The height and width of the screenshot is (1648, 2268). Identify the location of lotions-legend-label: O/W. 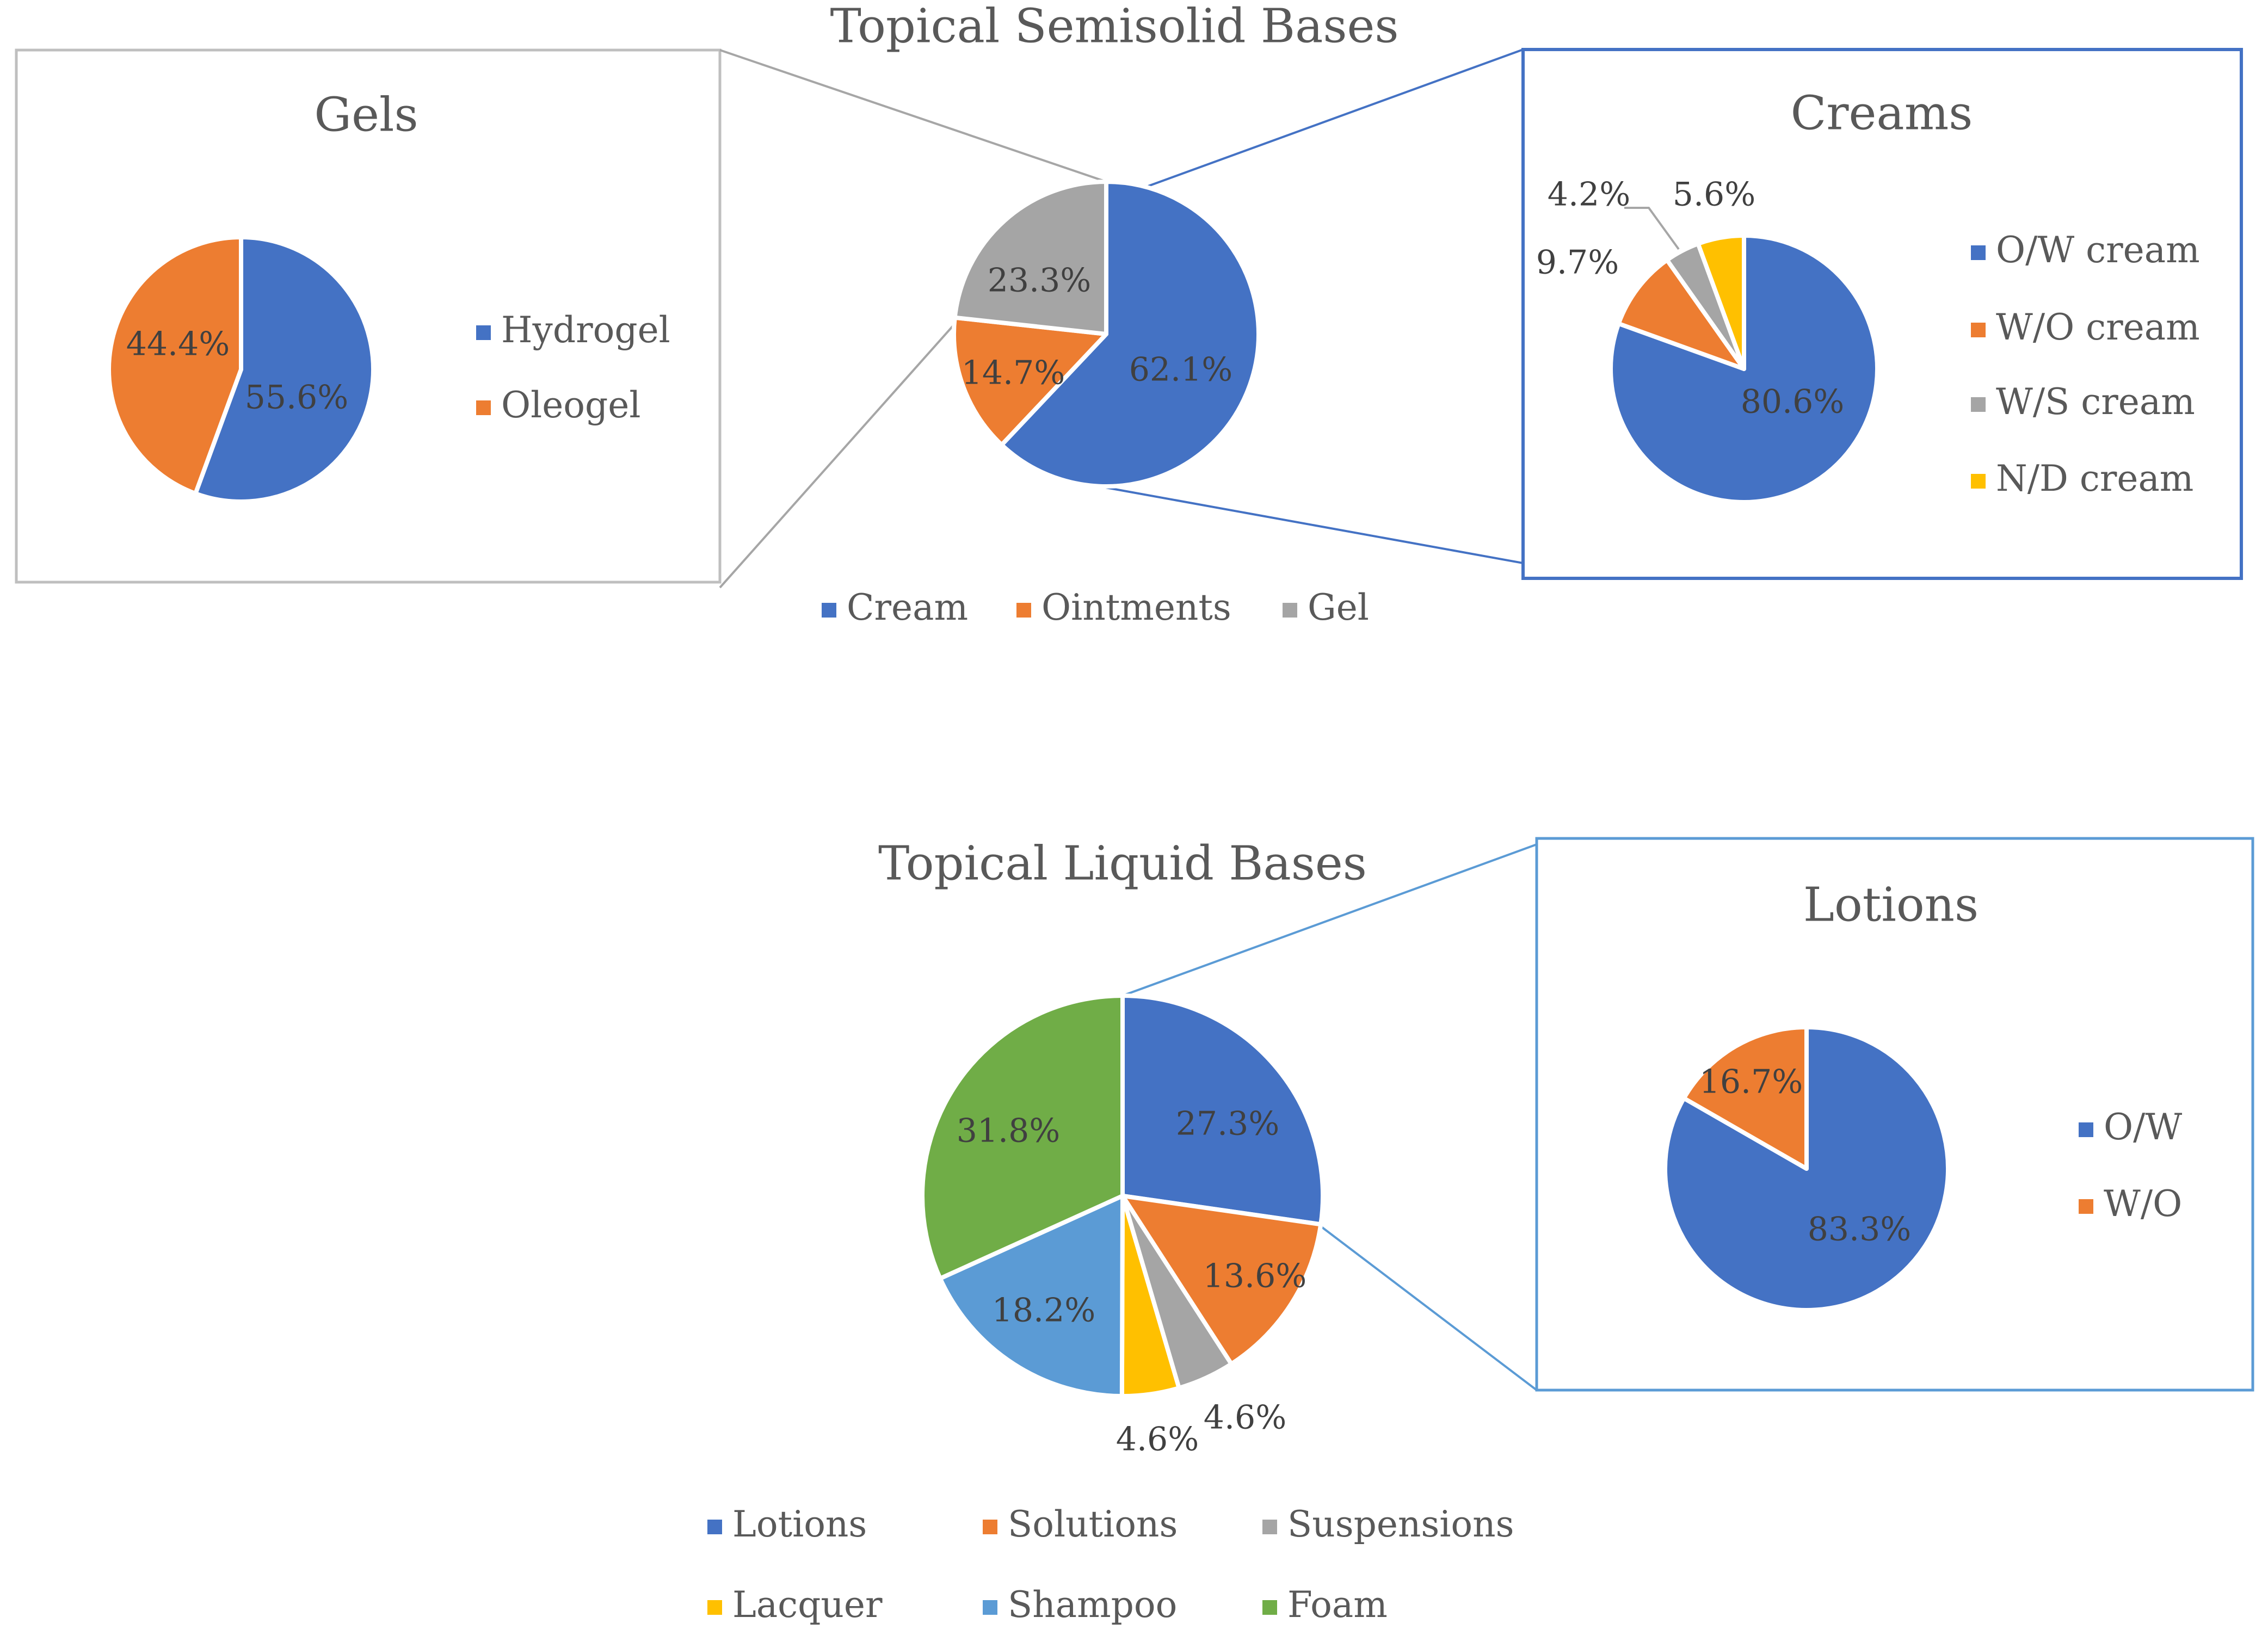
(2143, 1127).